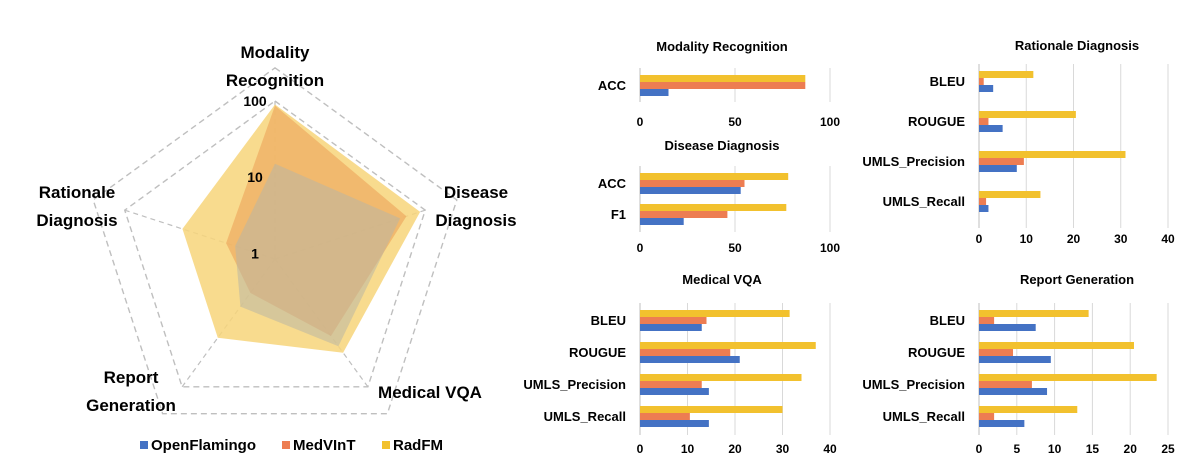  I want to click on radar-series-openflamingo, so click(318, 255).